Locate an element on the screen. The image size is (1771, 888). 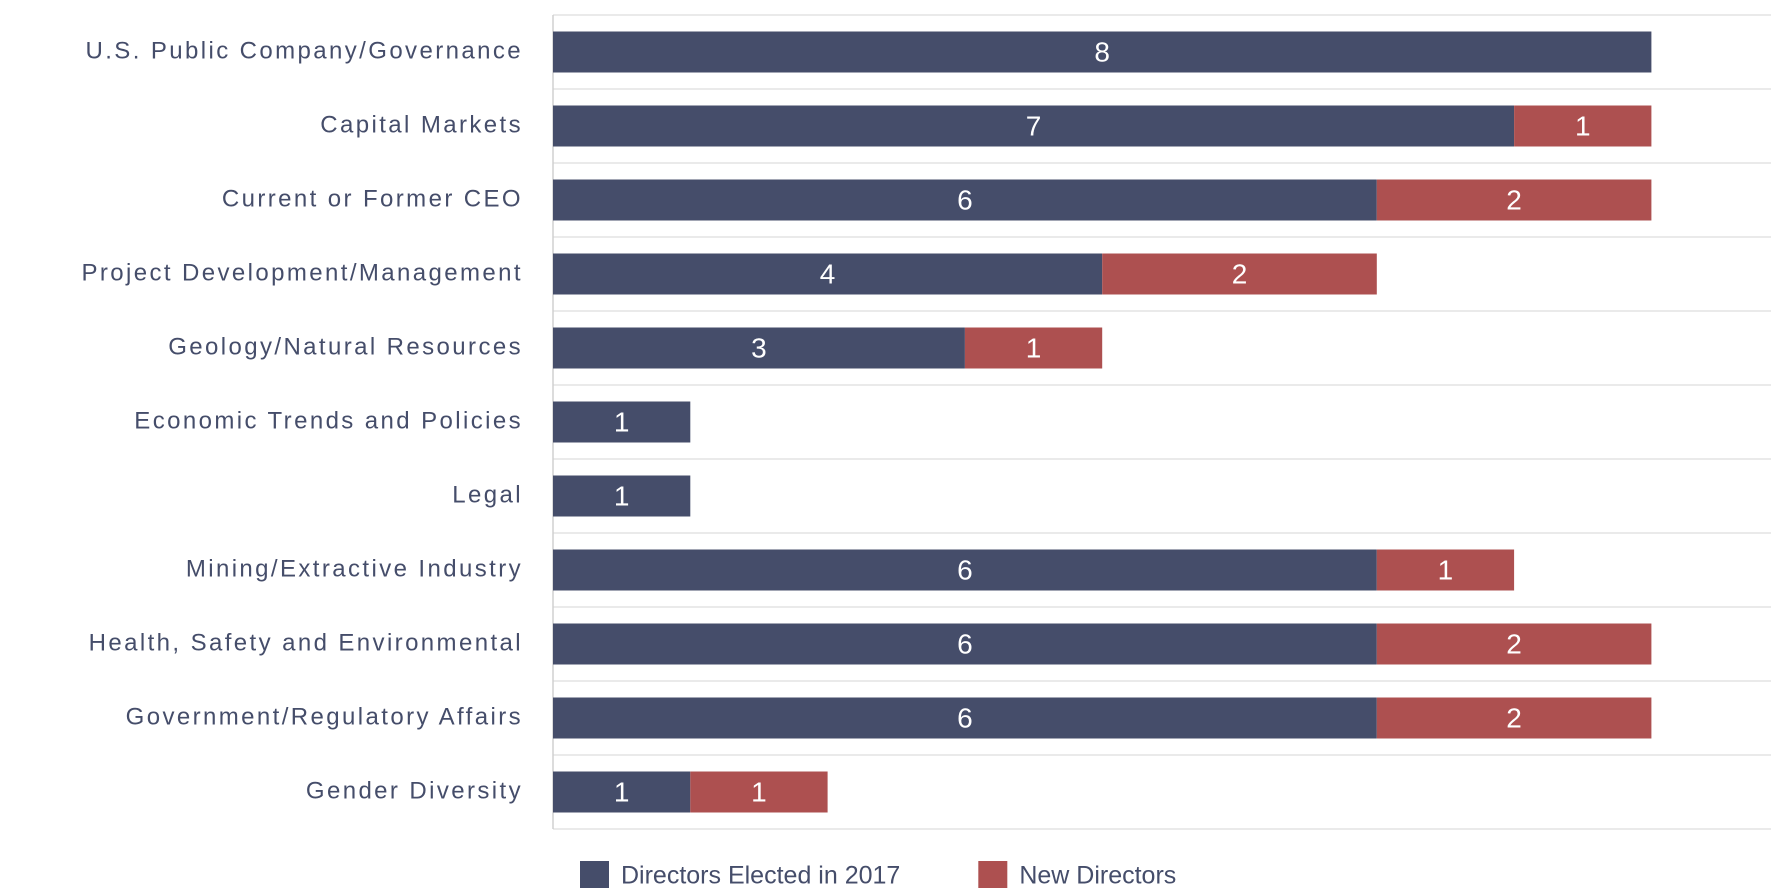
data-label: 8 is located at coordinates (1102, 51).